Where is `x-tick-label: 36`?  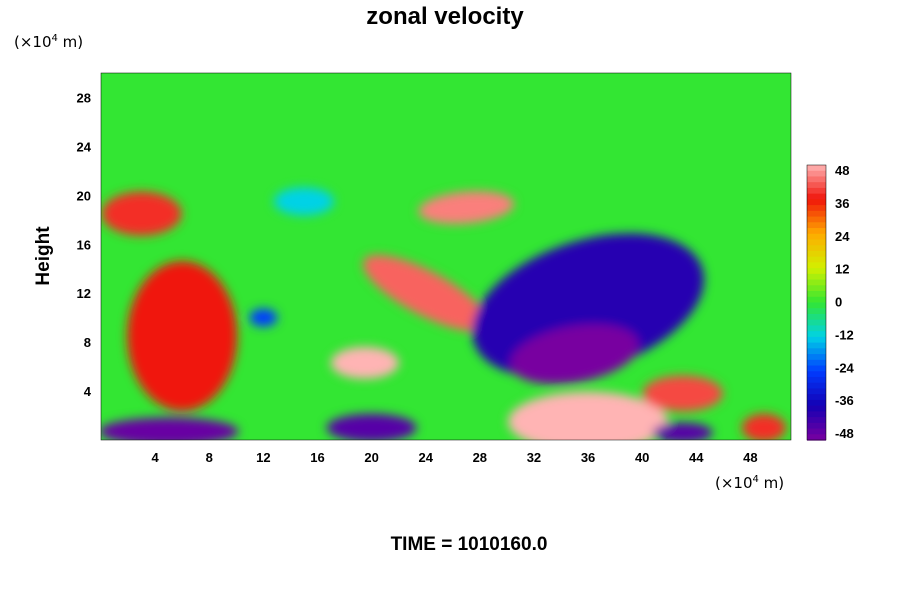
x-tick-label: 36 is located at coordinates (588, 457).